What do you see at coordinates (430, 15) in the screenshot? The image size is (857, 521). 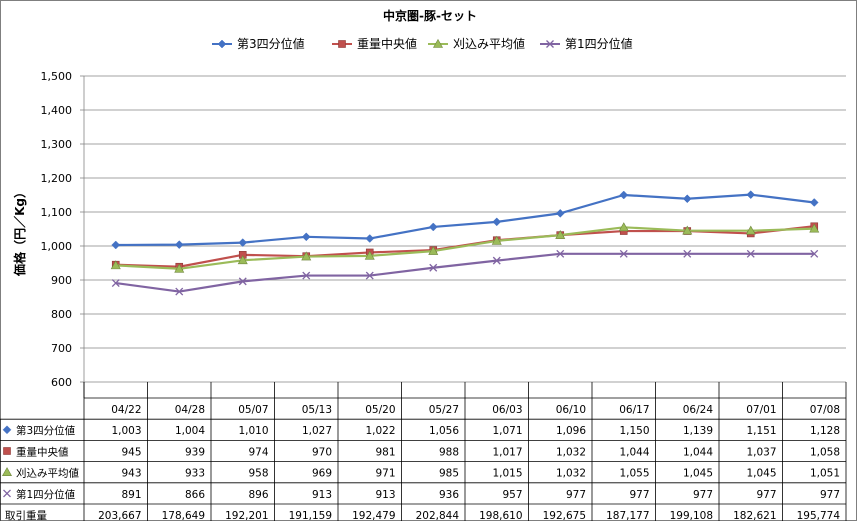 I see `chart-title: 中京圏-豚-セット` at bounding box center [430, 15].